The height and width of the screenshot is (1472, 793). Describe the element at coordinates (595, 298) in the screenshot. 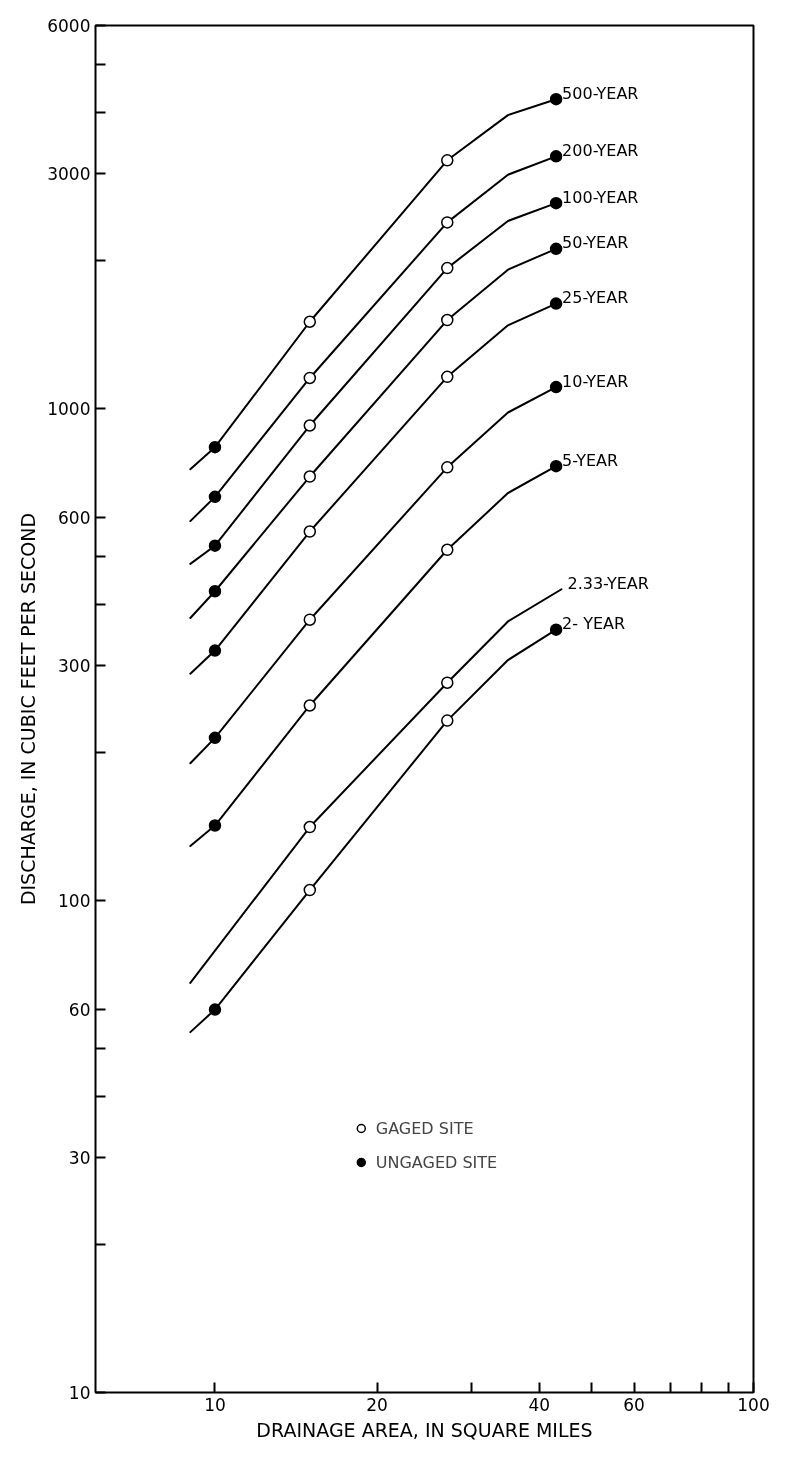

I see `series-label: 25-YEAR` at that location.